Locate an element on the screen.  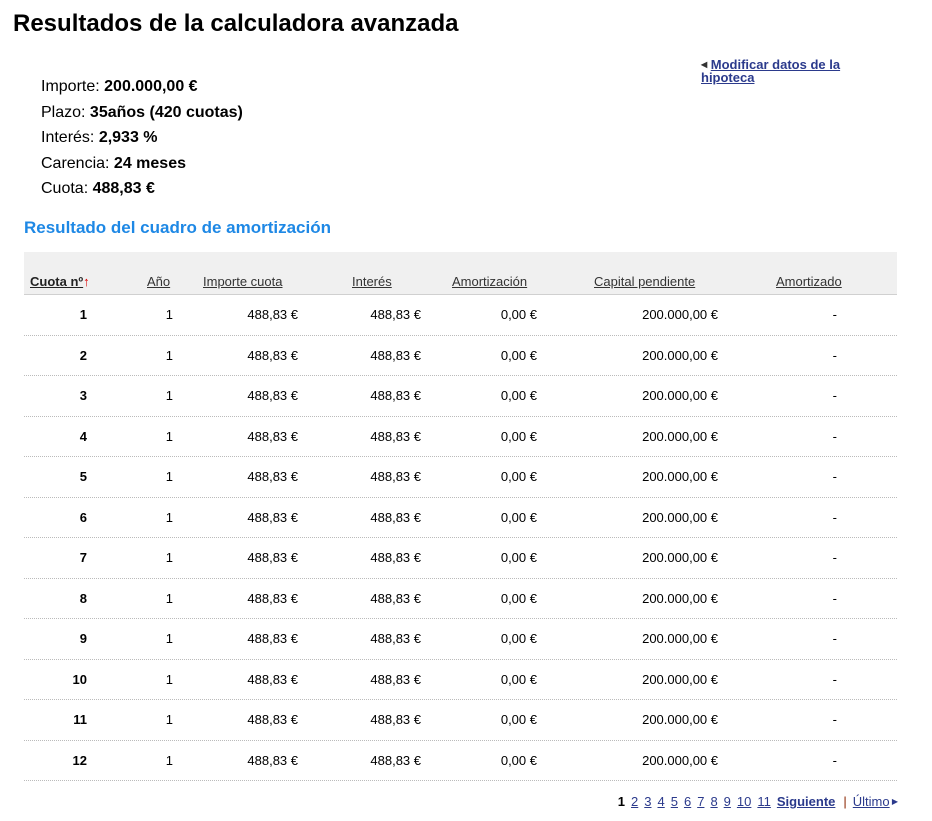
arrow-up-icon: ↑ is located at coordinates (86, 281).